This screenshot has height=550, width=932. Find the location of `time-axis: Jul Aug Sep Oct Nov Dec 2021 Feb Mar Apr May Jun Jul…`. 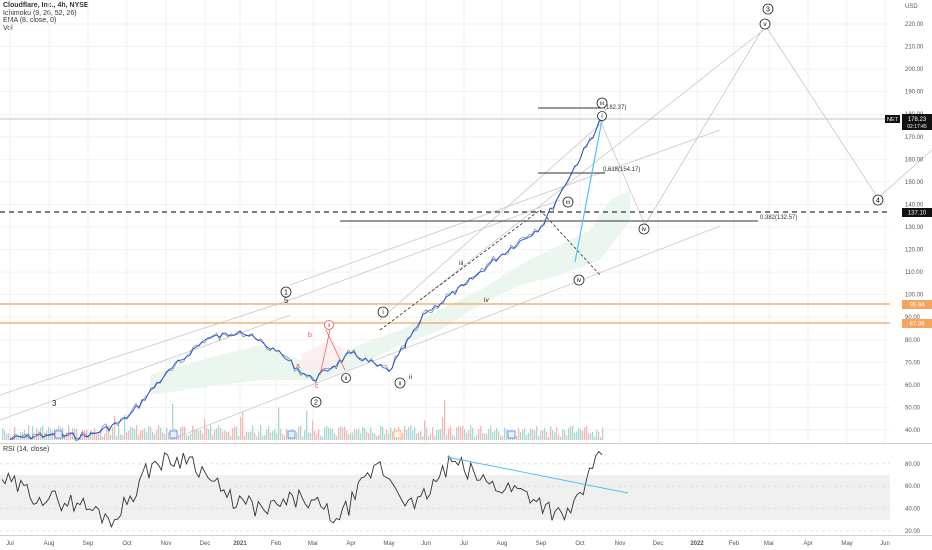

time-axis: Jul Aug Sep Oct Nov Dec 2021 Feb Mar Apr May Jun Jul… is located at coordinates (466, 542).